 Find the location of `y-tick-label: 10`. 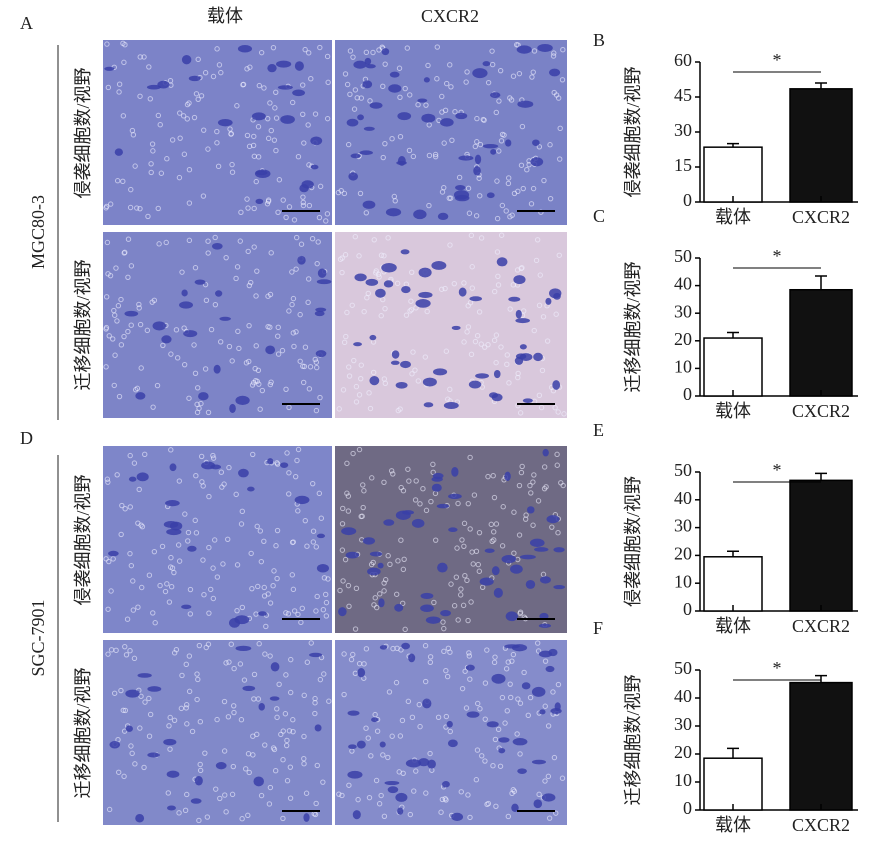

y-tick-label: 10 is located at coordinates (683, 581).